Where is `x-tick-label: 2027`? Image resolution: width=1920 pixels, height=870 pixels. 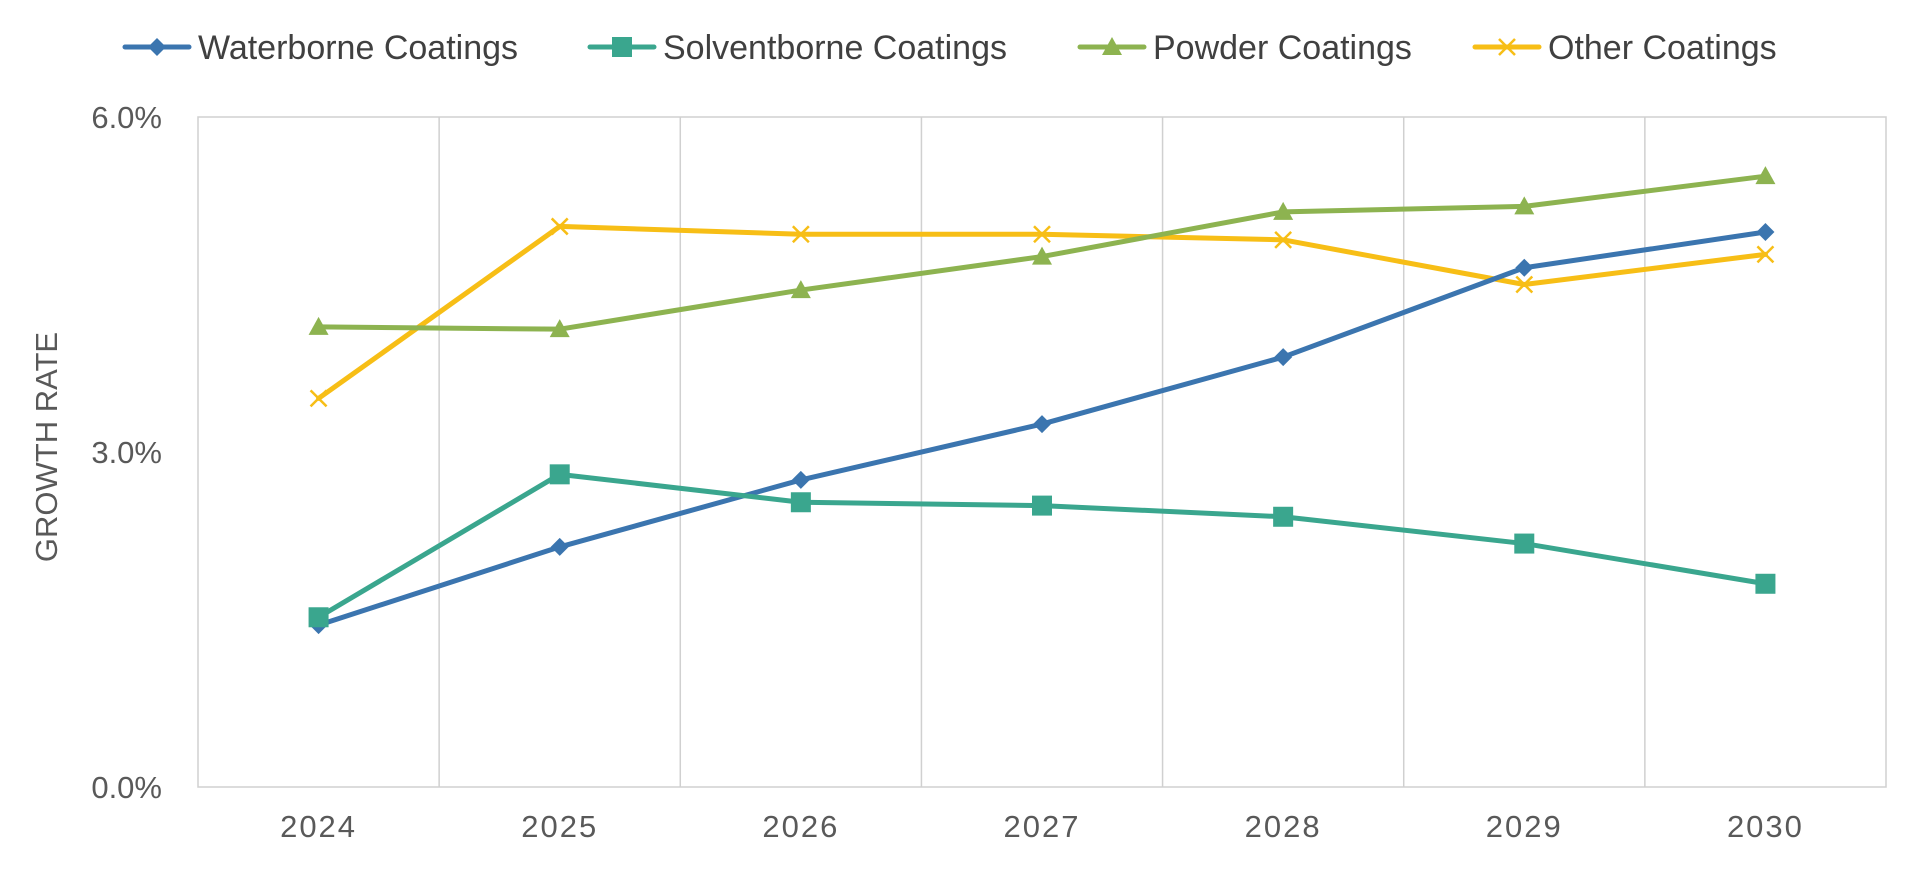
x-tick-label: 2027 is located at coordinates (1042, 826).